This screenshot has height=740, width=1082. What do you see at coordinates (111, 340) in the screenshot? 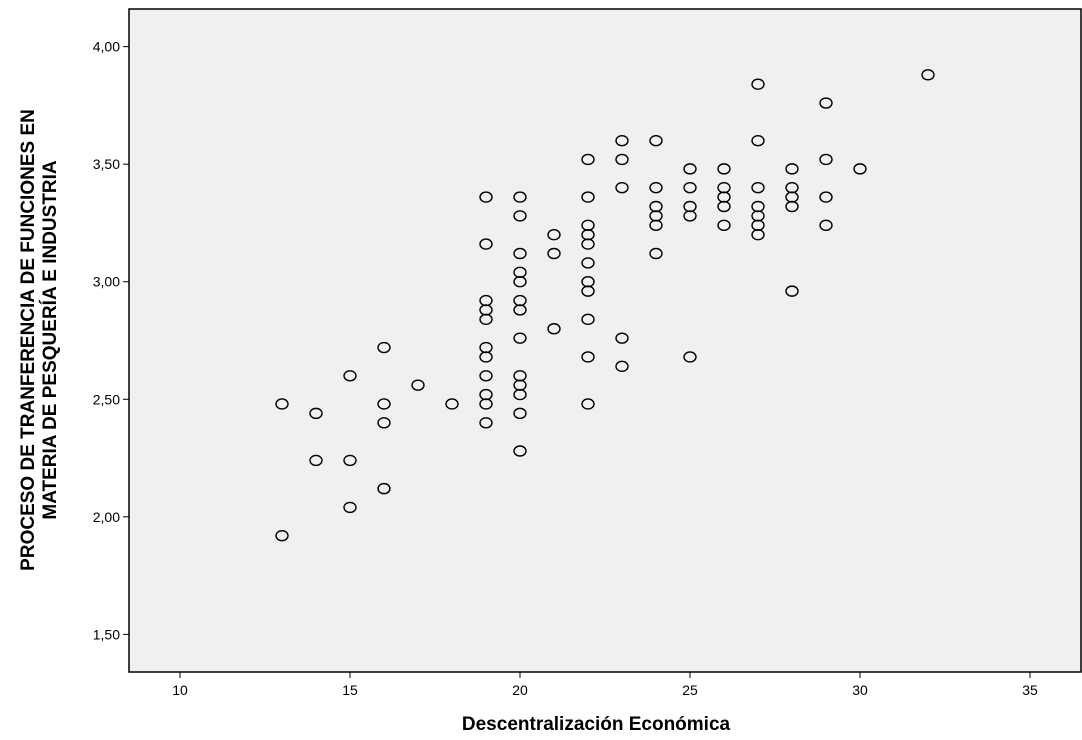
I see `y-axis: 1,50 2,00 2,50 3,00 3,50 4,00` at bounding box center [111, 340].